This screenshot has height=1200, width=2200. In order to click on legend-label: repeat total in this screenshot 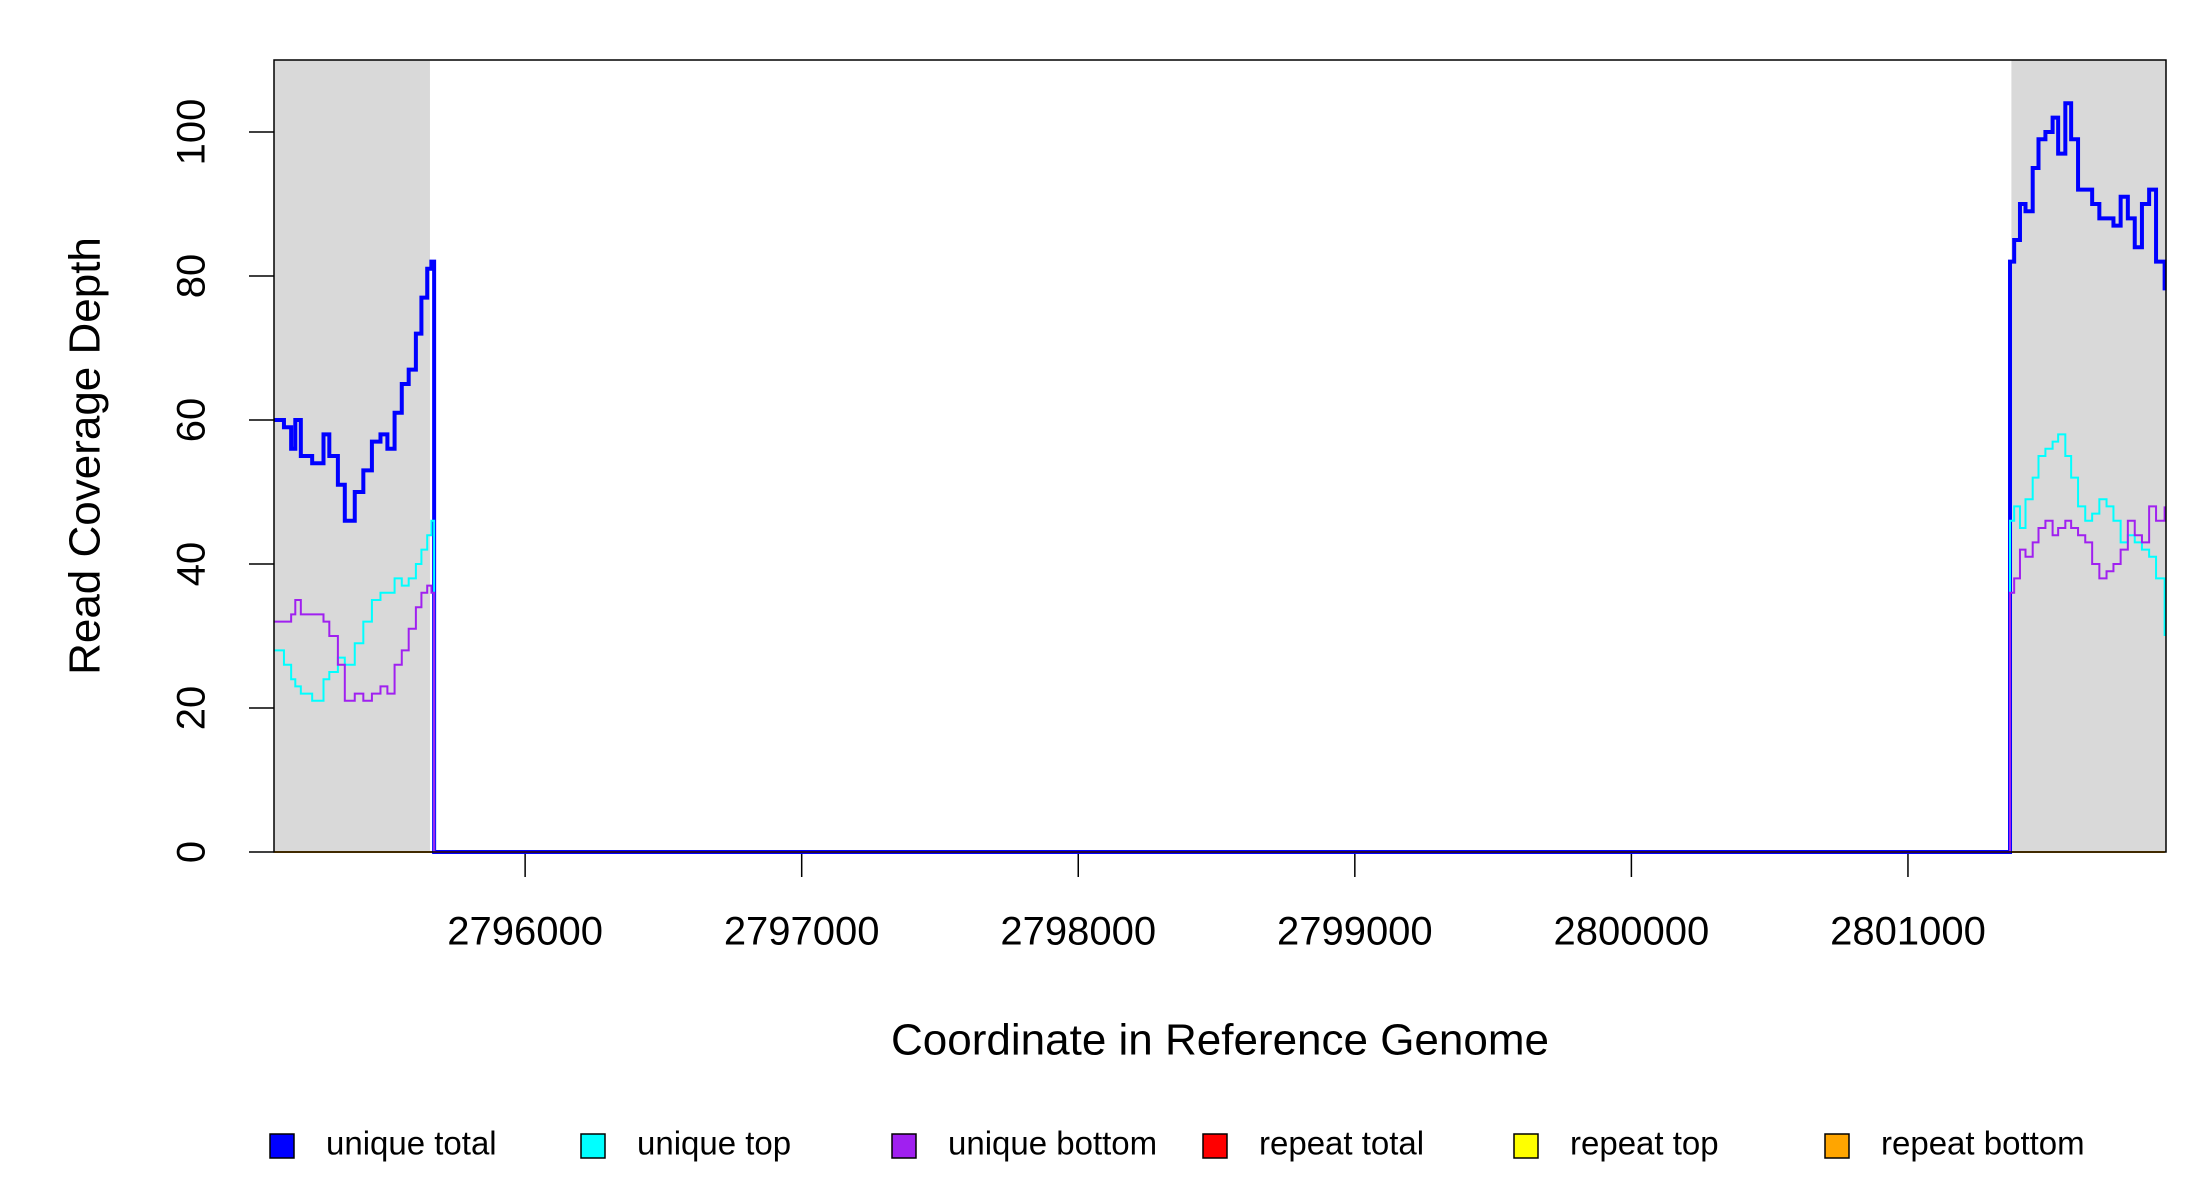, I will do `click(1341, 1143)`.